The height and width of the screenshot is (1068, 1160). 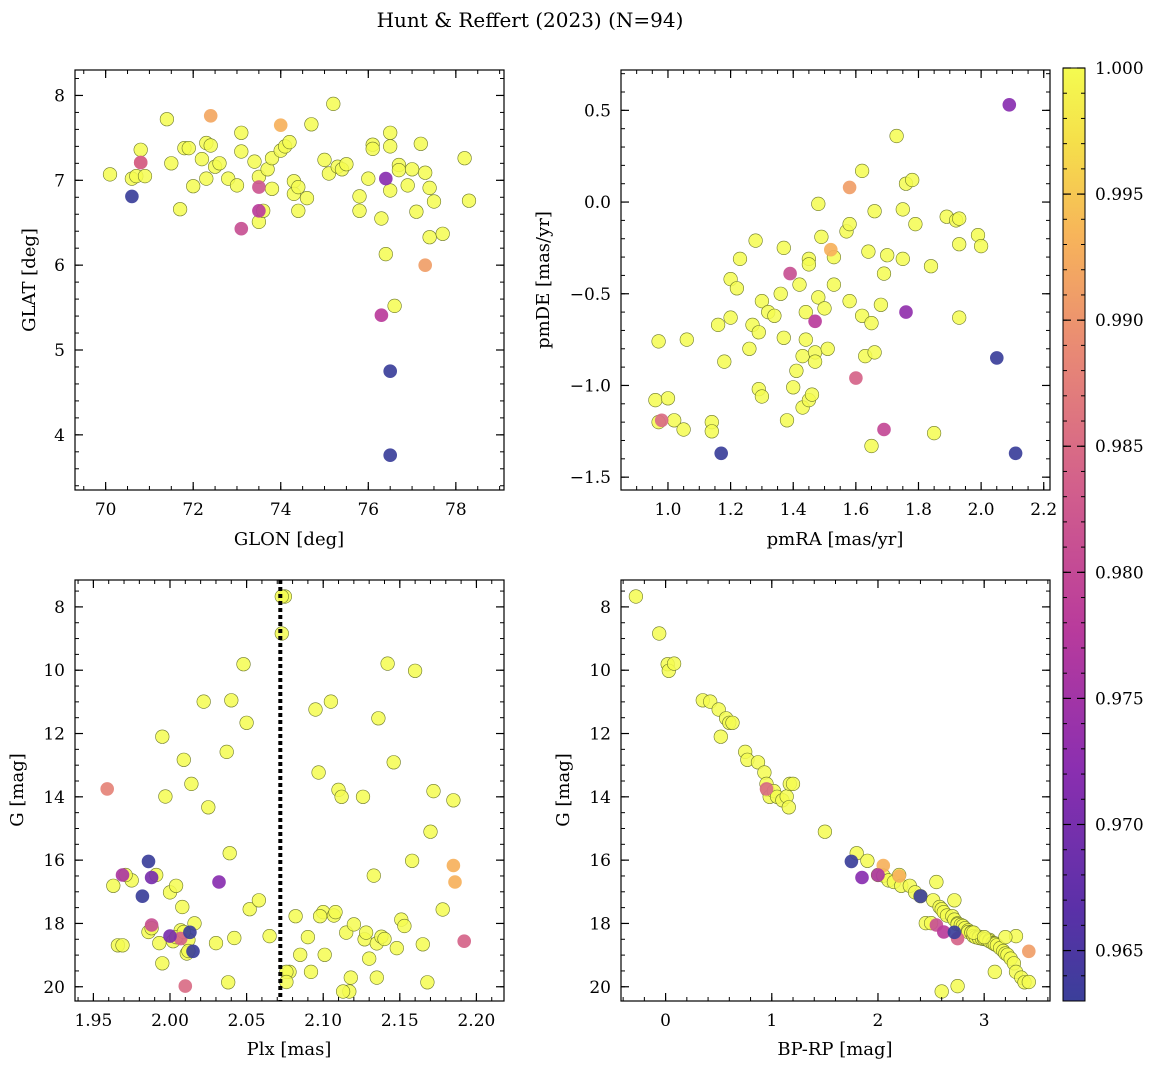 What do you see at coordinates (1119, 573) in the screenshot?
I see `colorbar-tick-label: 0.980` at bounding box center [1119, 573].